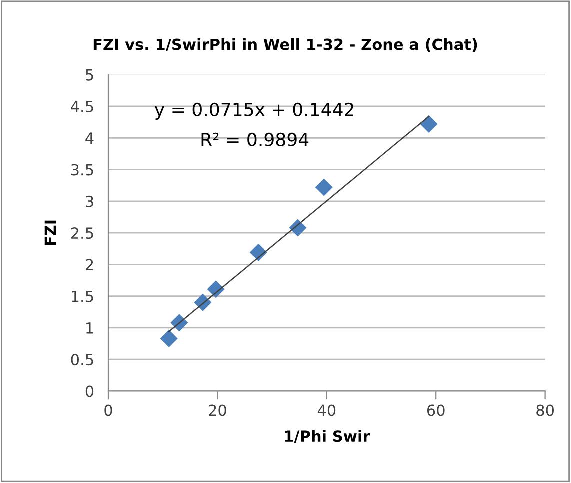 The width and height of the screenshot is (571, 483). I want to click on y-tick-label: 4, so click(90, 138).